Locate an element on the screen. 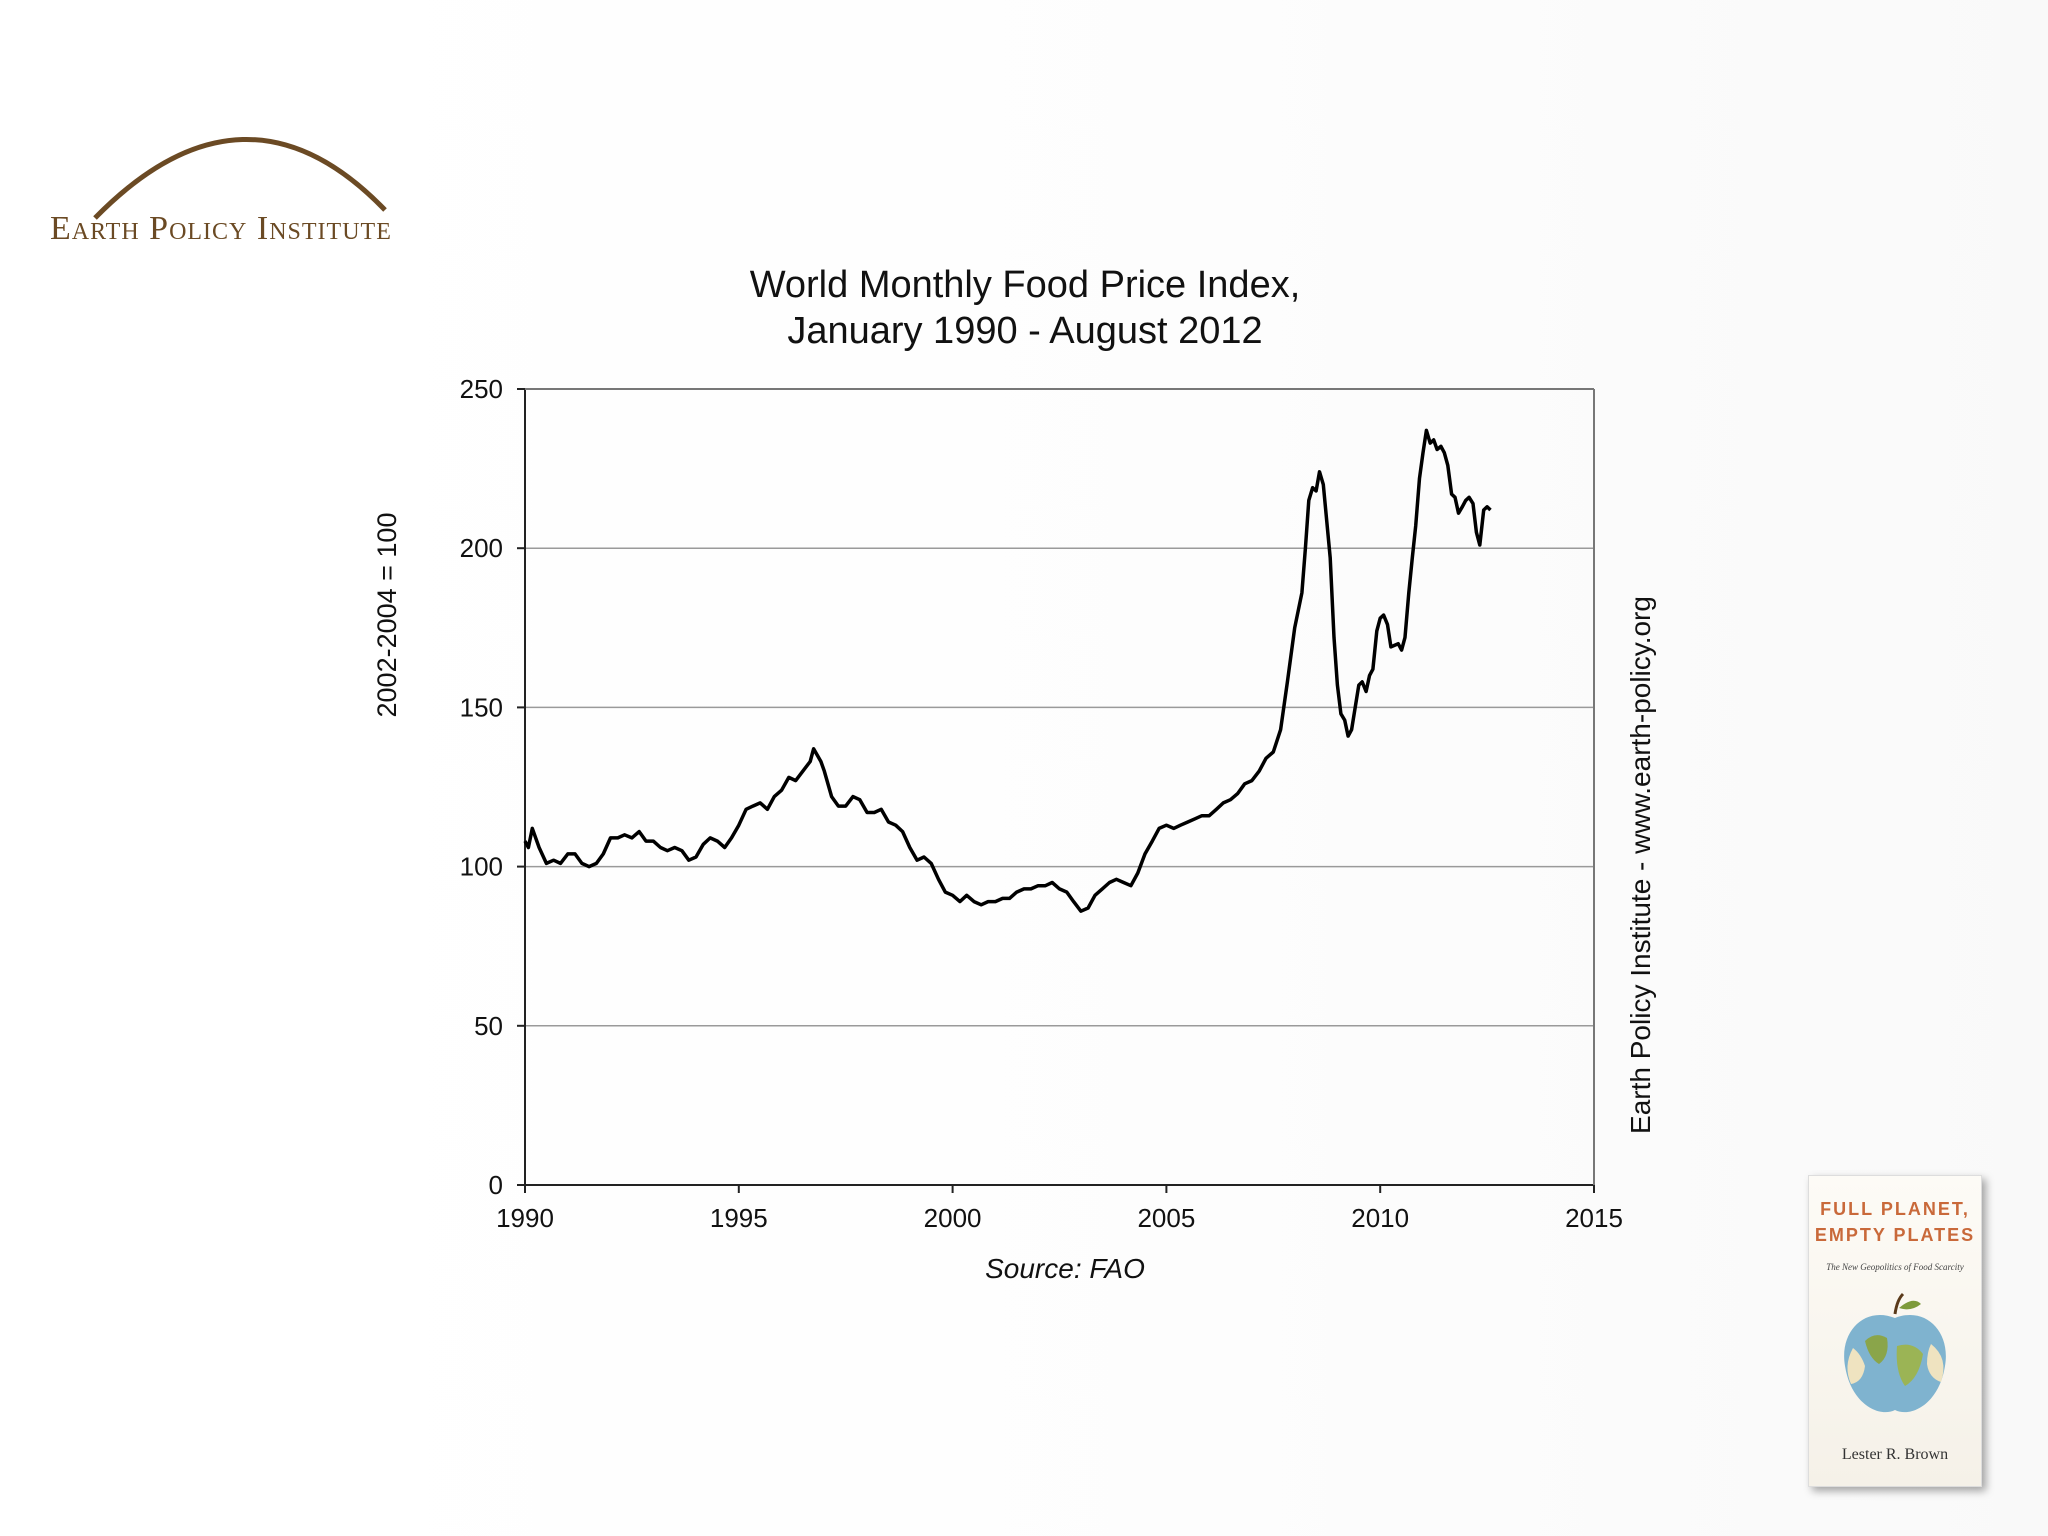 This screenshot has height=1536, width=2048. y-tick-label: 150 is located at coordinates (481, 707).